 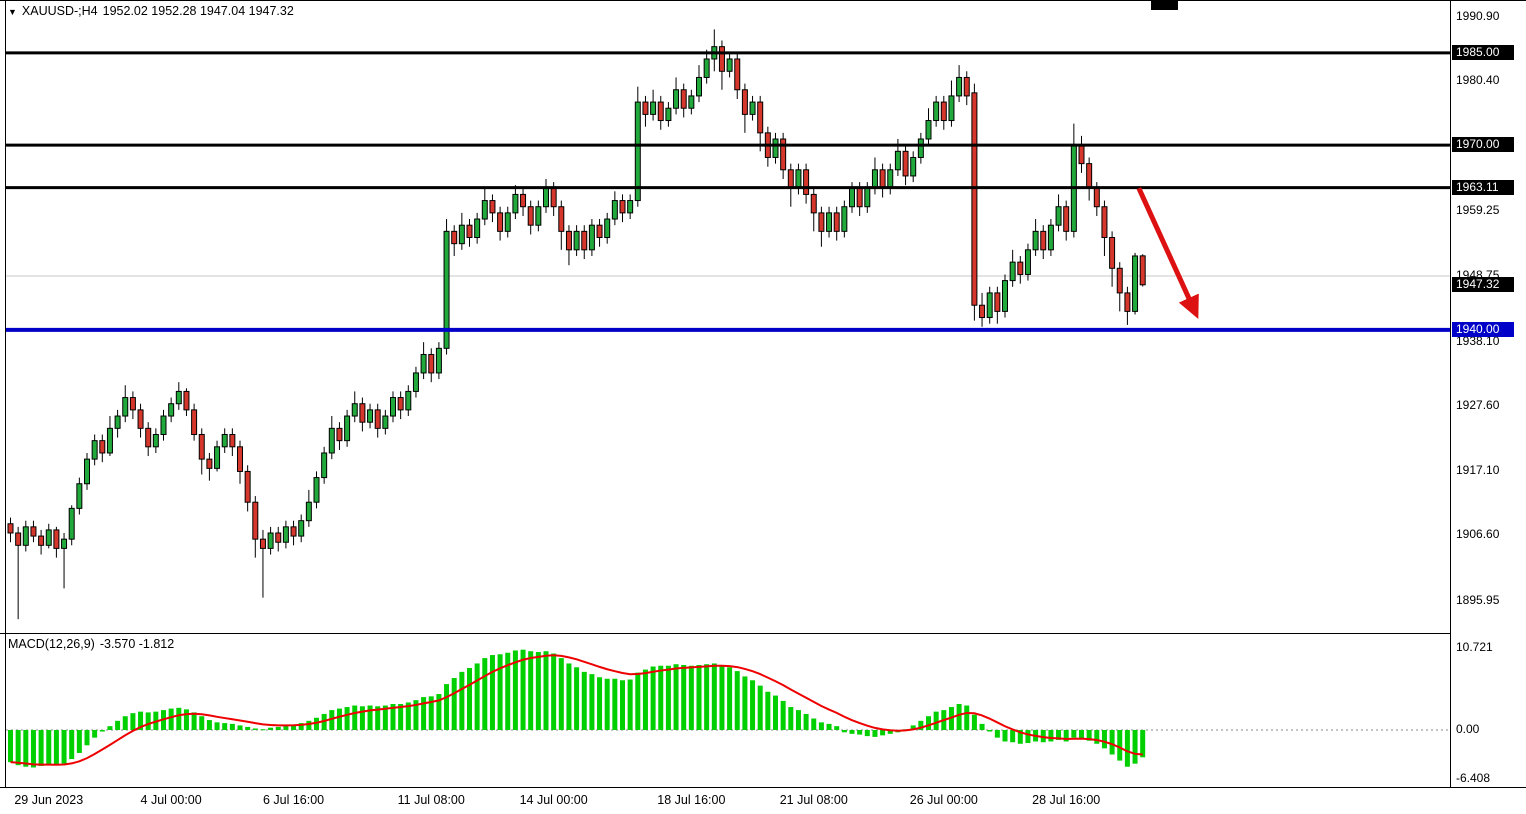 What do you see at coordinates (1167, 253) in the screenshot?
I see `trend-arrow-annotation` at bounding box center [1167, 253].